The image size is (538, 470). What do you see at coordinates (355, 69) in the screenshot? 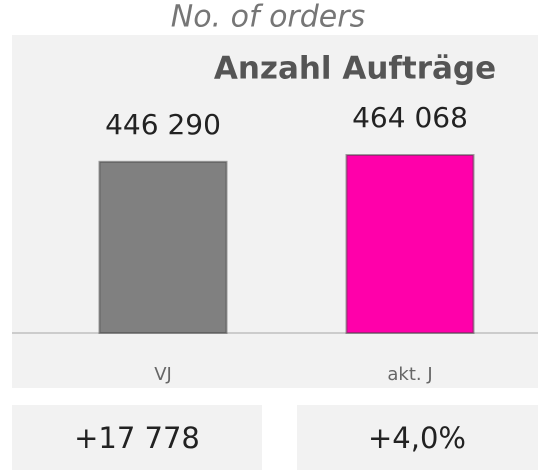
I see `chart-title: Anzahl Aufträge` at bounding box center [355, 69].